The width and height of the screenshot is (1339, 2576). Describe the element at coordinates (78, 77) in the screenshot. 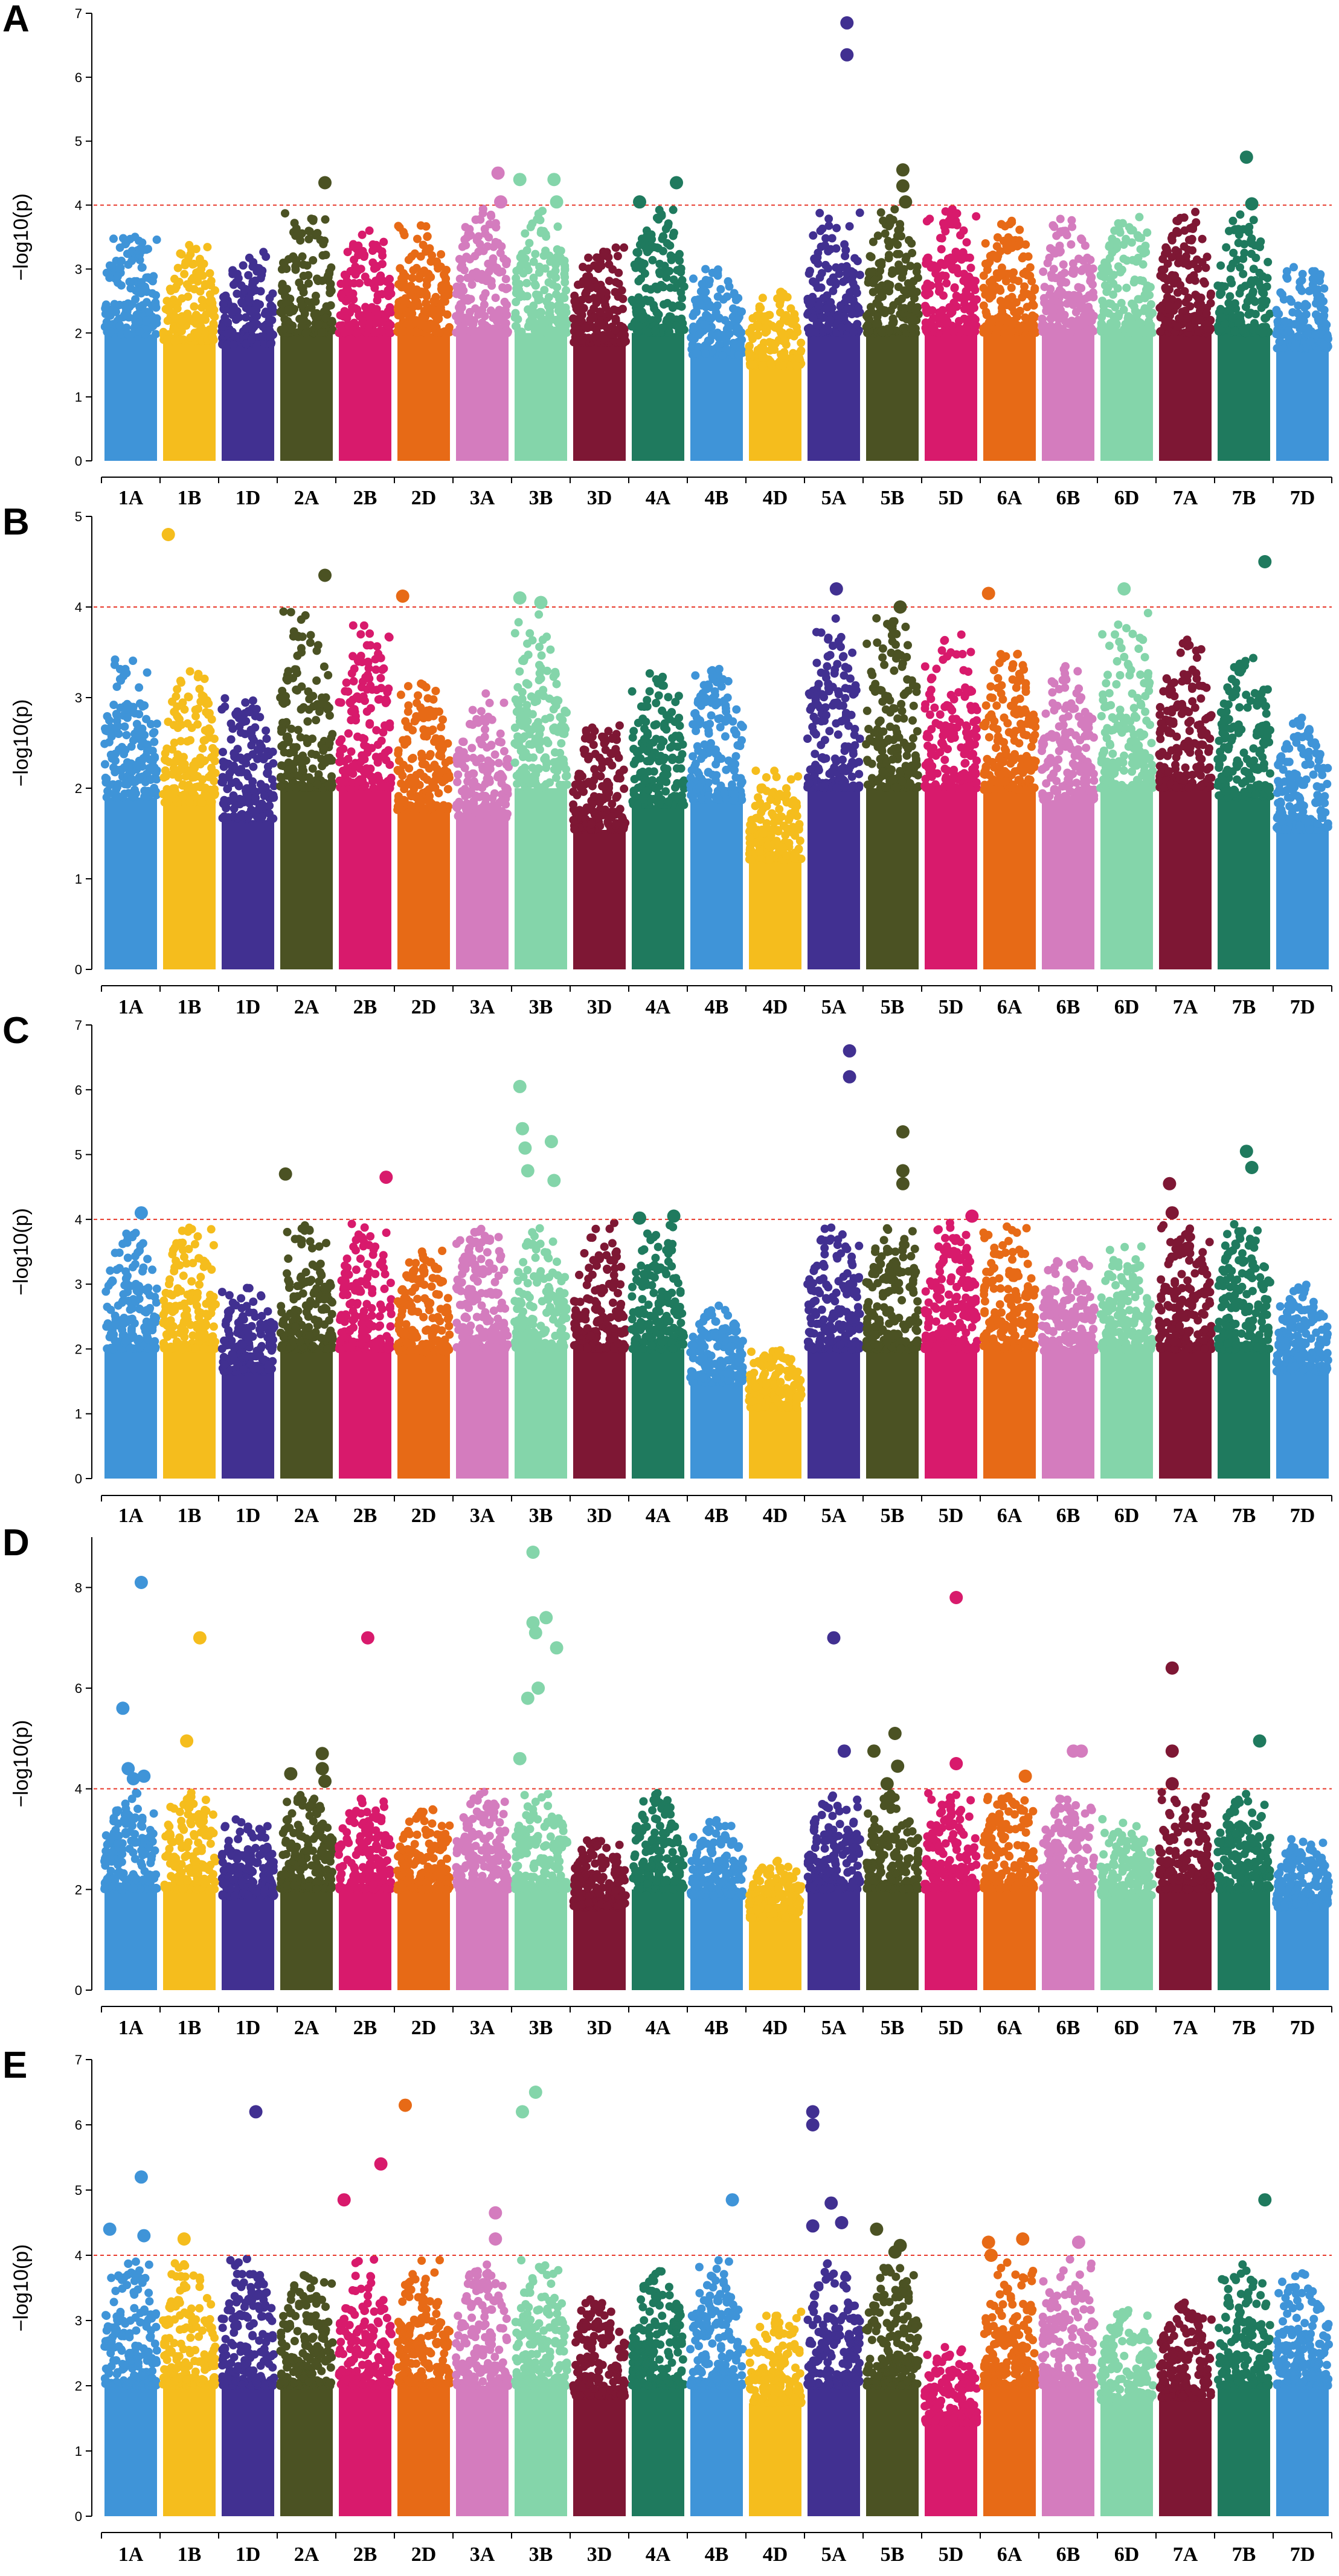

I see `y-tick-label: 6` at that location.